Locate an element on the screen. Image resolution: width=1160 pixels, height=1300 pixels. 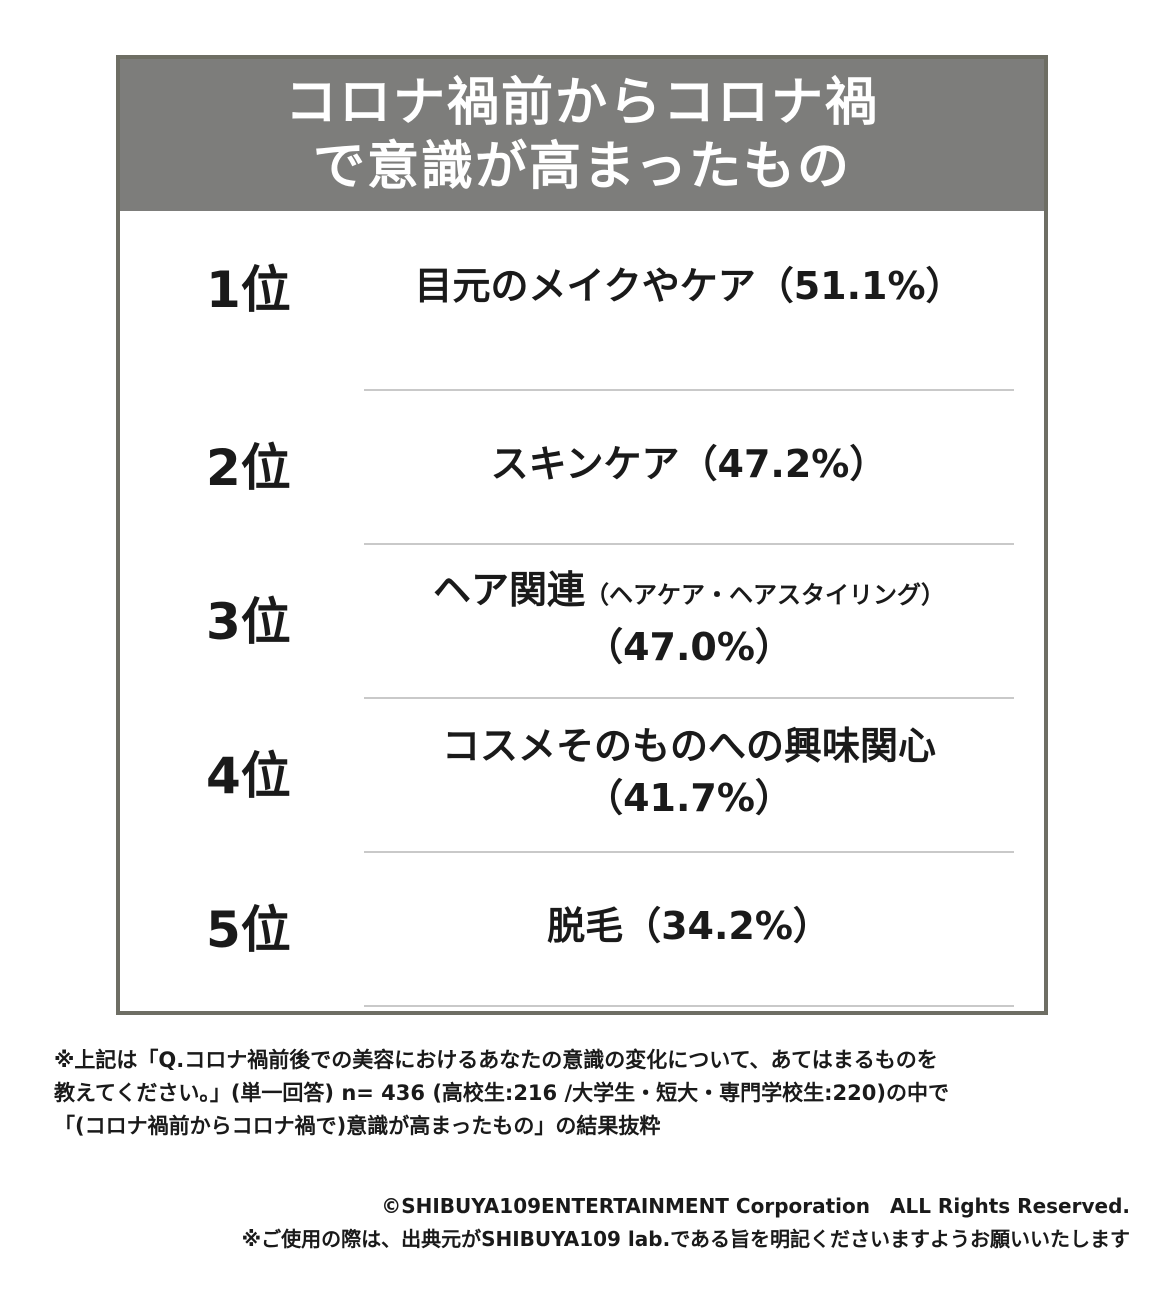
rank-content: 脱毛（34.2%） is located at coordinates (689, 926).